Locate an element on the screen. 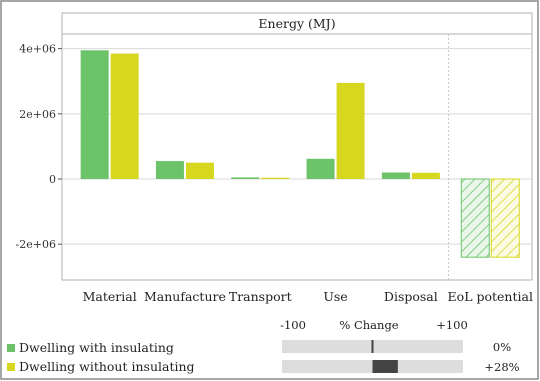 This screenshot has height=381, width=540. change-axis-label: % Change is located at coordinates (368, 325).